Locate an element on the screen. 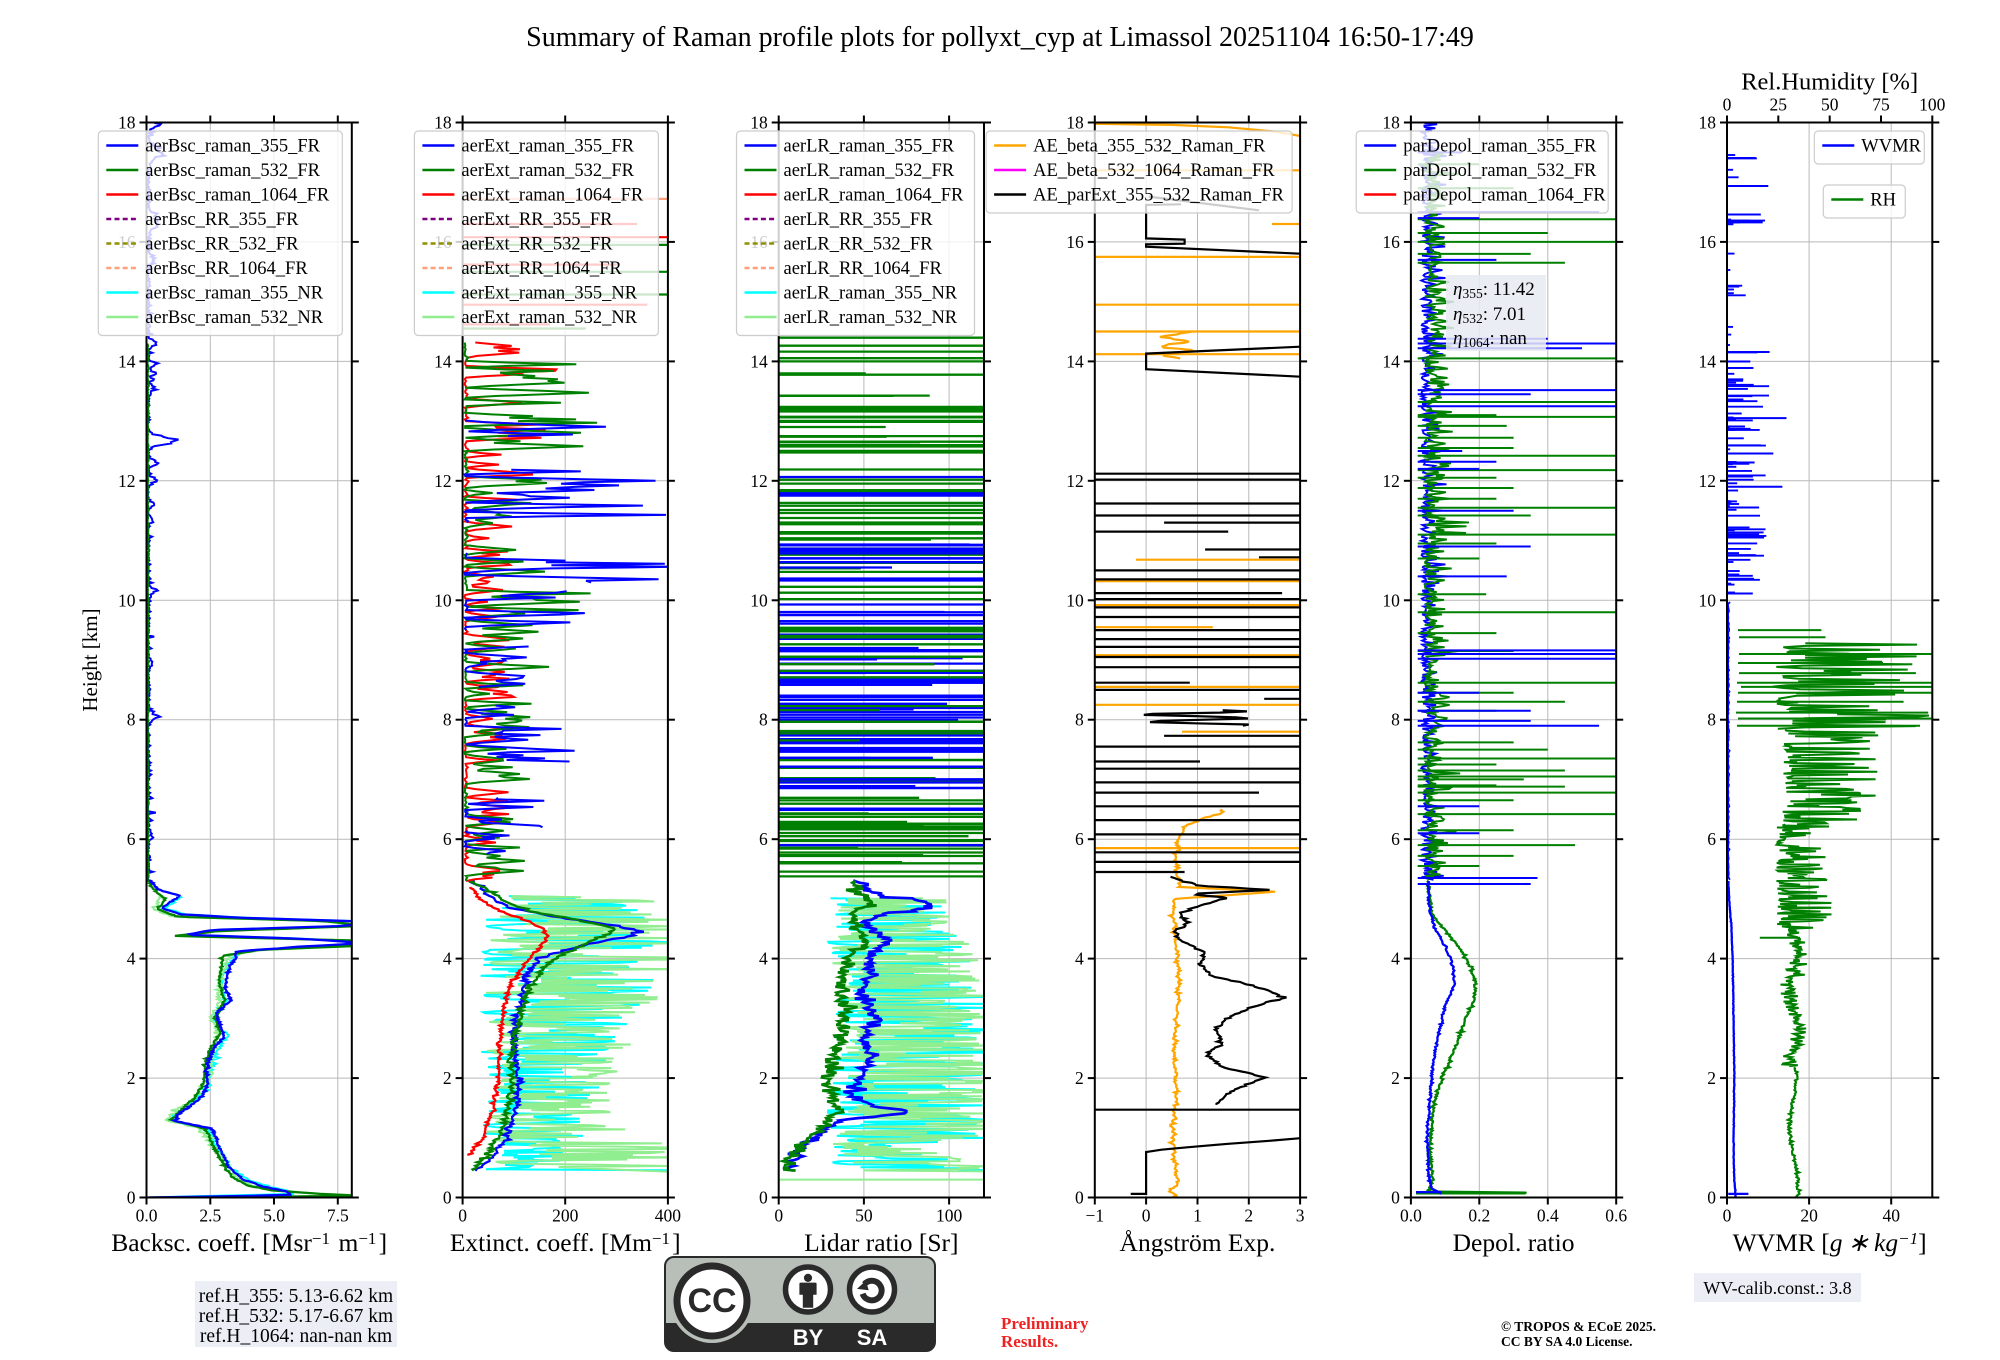  svg-text: 2.5 is located at coordinates (210, 1216).